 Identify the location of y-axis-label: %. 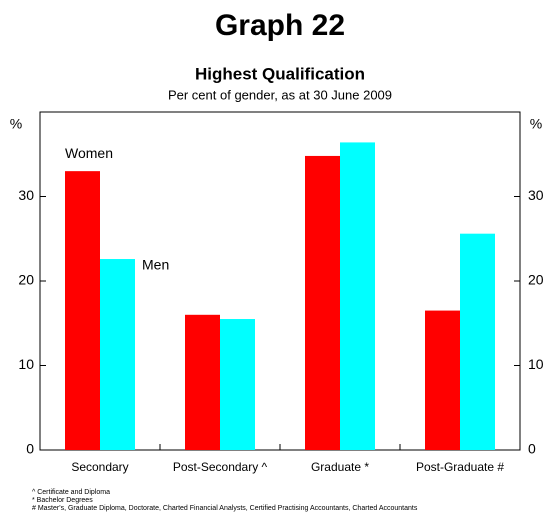
(16, 124).